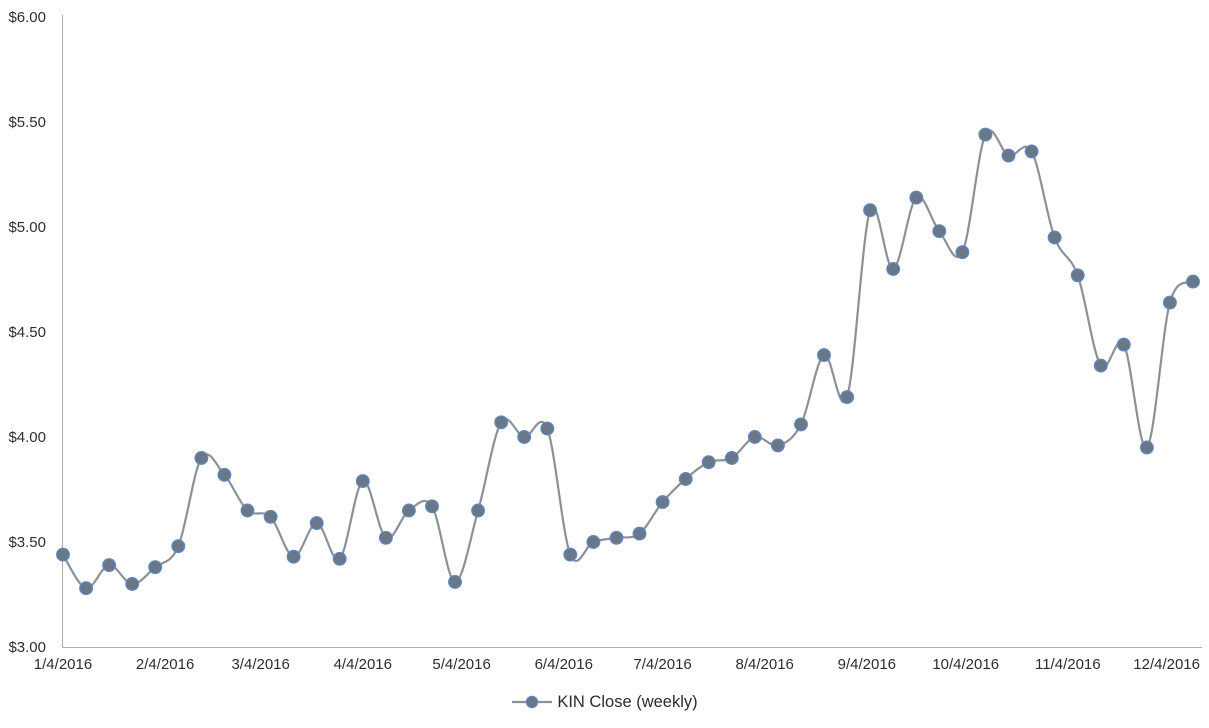  I want to click on x-tick-label: 1/4/2016, so click(63, 664).